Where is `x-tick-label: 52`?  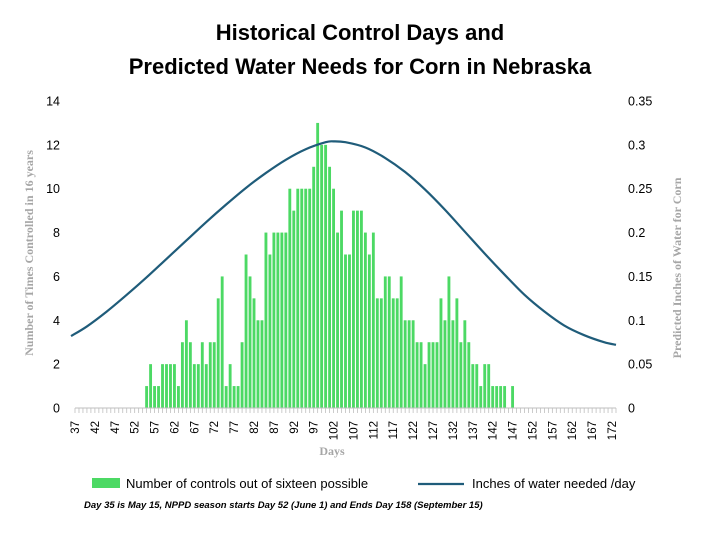 x-tick-label: 52 is located at coordinates (136, 427).